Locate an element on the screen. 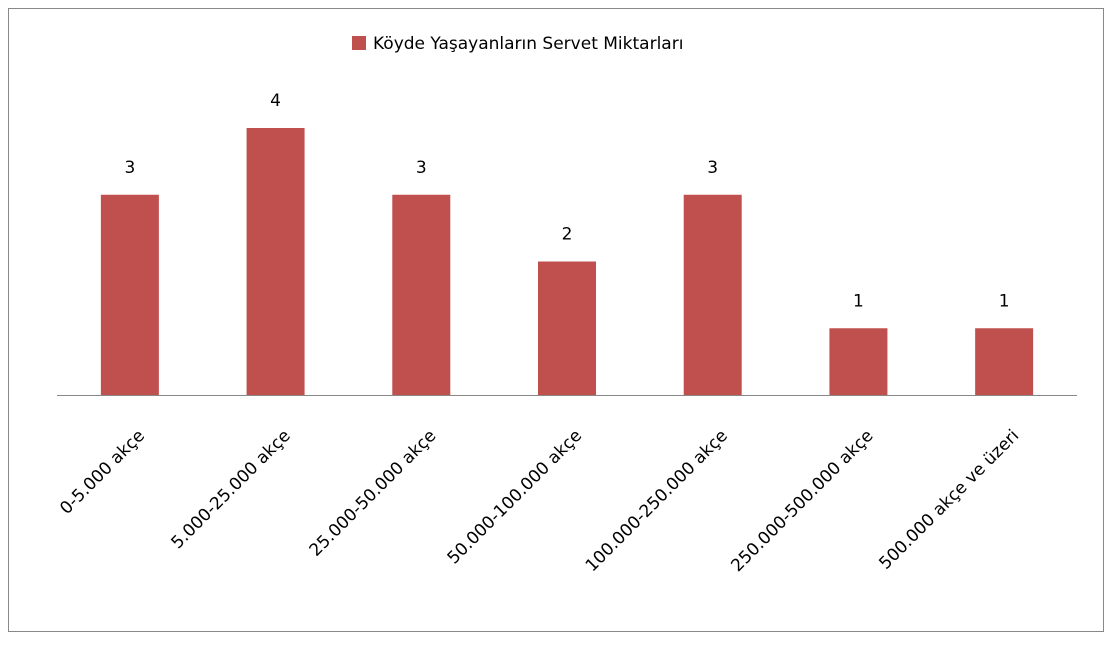  legend-swatch is located at coordinates (359, 43).